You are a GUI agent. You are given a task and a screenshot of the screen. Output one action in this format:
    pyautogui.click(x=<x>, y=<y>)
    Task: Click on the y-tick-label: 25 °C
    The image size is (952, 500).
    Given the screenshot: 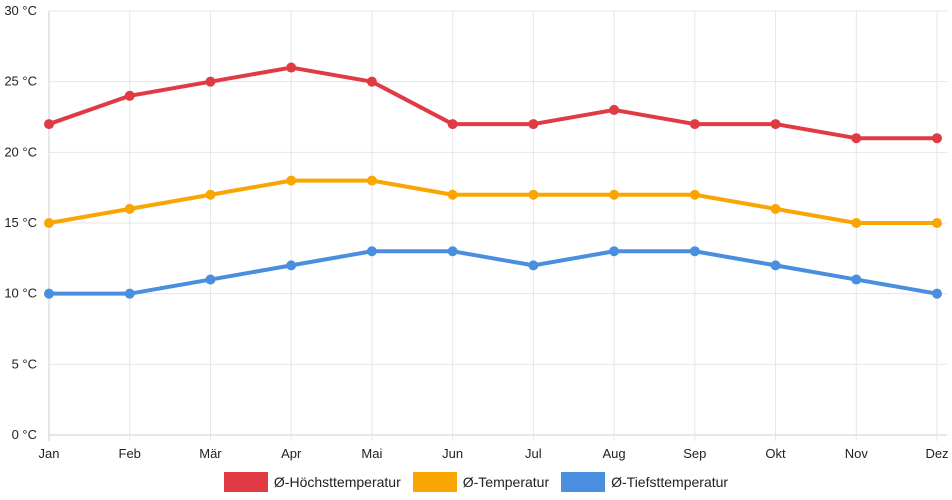 What is the action you would take?
    pyautogui.click(x=20, y=81)
    